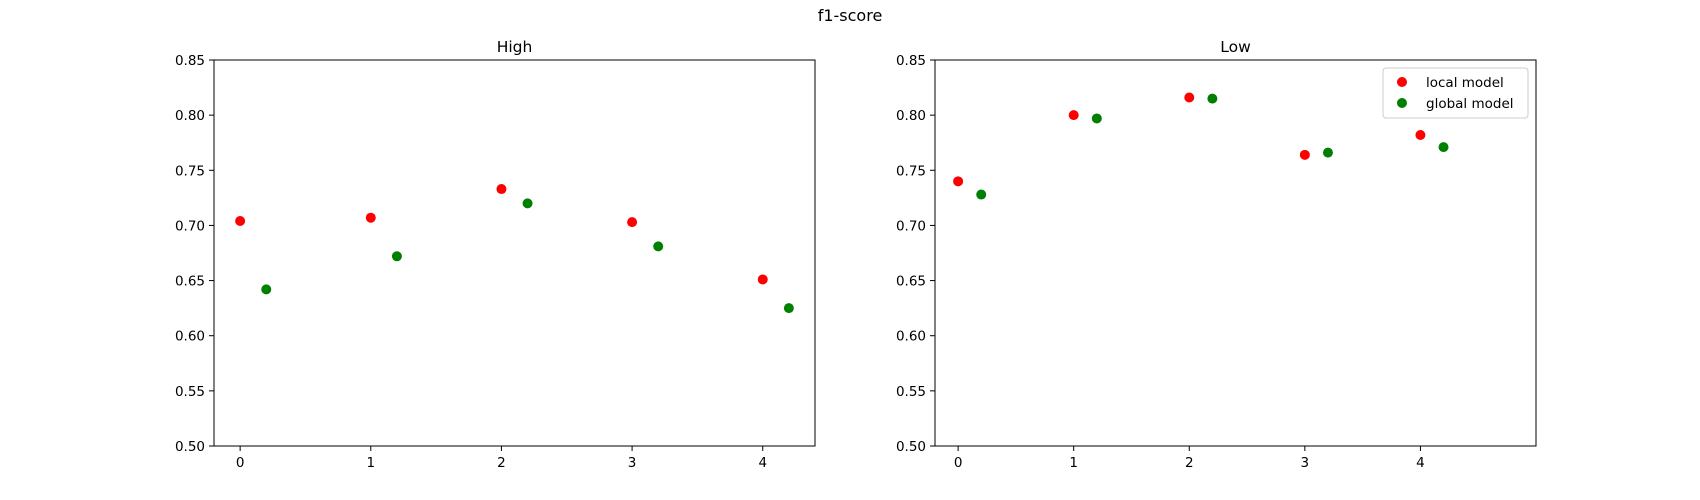  What do you see at coordinates (850, 15) in the screenshot?
I see `figure-title: f1-score` at bounding box center [850, 15].